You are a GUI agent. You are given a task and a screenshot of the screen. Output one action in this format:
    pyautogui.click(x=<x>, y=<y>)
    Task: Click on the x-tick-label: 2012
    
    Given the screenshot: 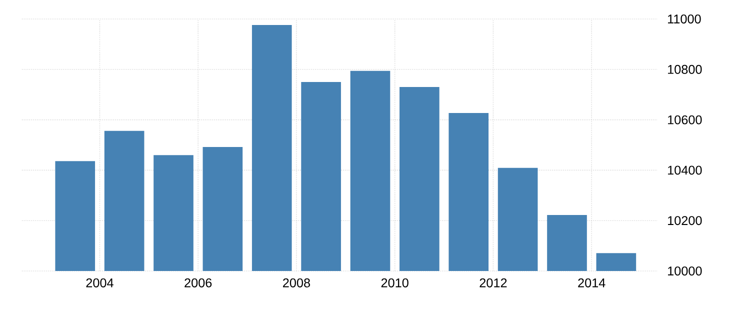 What is the action you would take?
    pyautogui.click(x=493, y=283)
    